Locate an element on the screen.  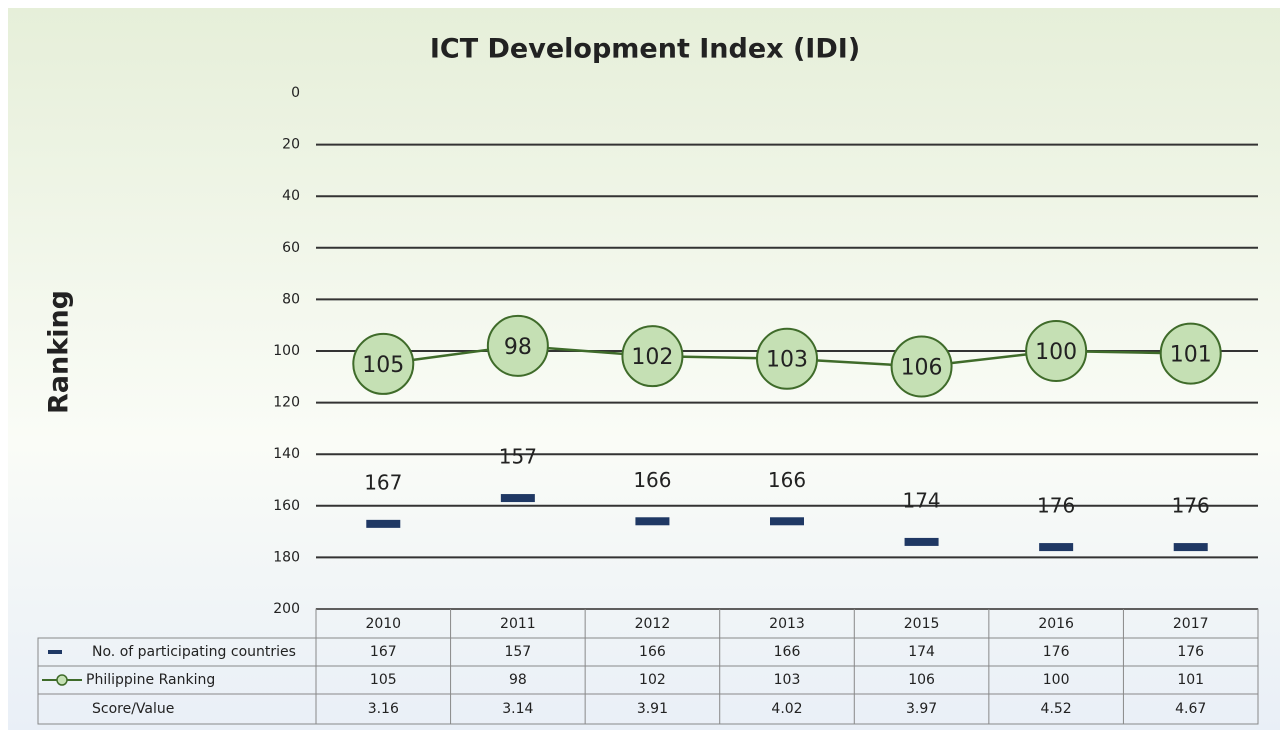
table-cell: 157 is located at coordinates (517, 652).